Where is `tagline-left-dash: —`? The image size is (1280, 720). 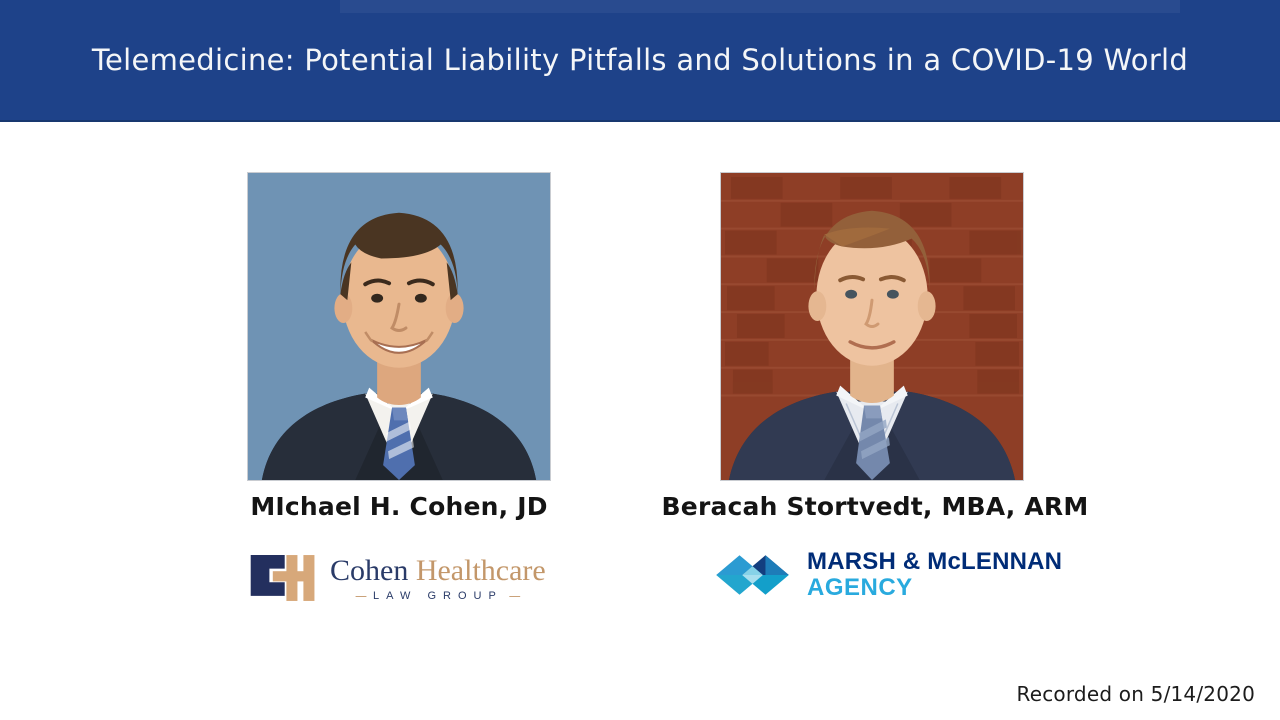
tagline-left-dash: — is located at coordinates (360, 596).